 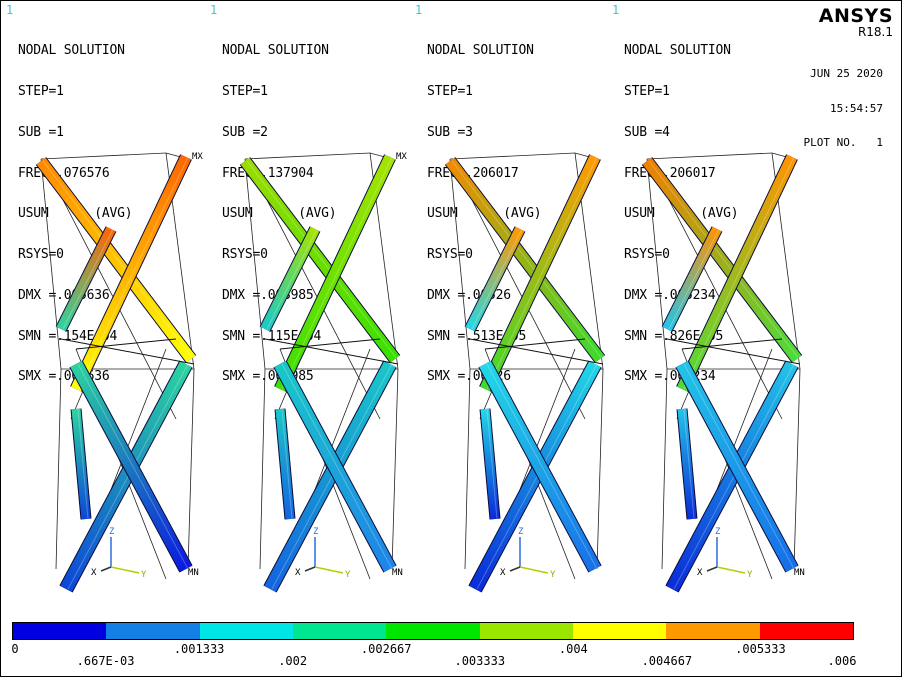 What do you see at coordinates (843, 108) in the screenshot?
I see `plot-meta: JUN 25 2020 15:54:57 PLOT NO. 1` at bounding box center [843, 108].